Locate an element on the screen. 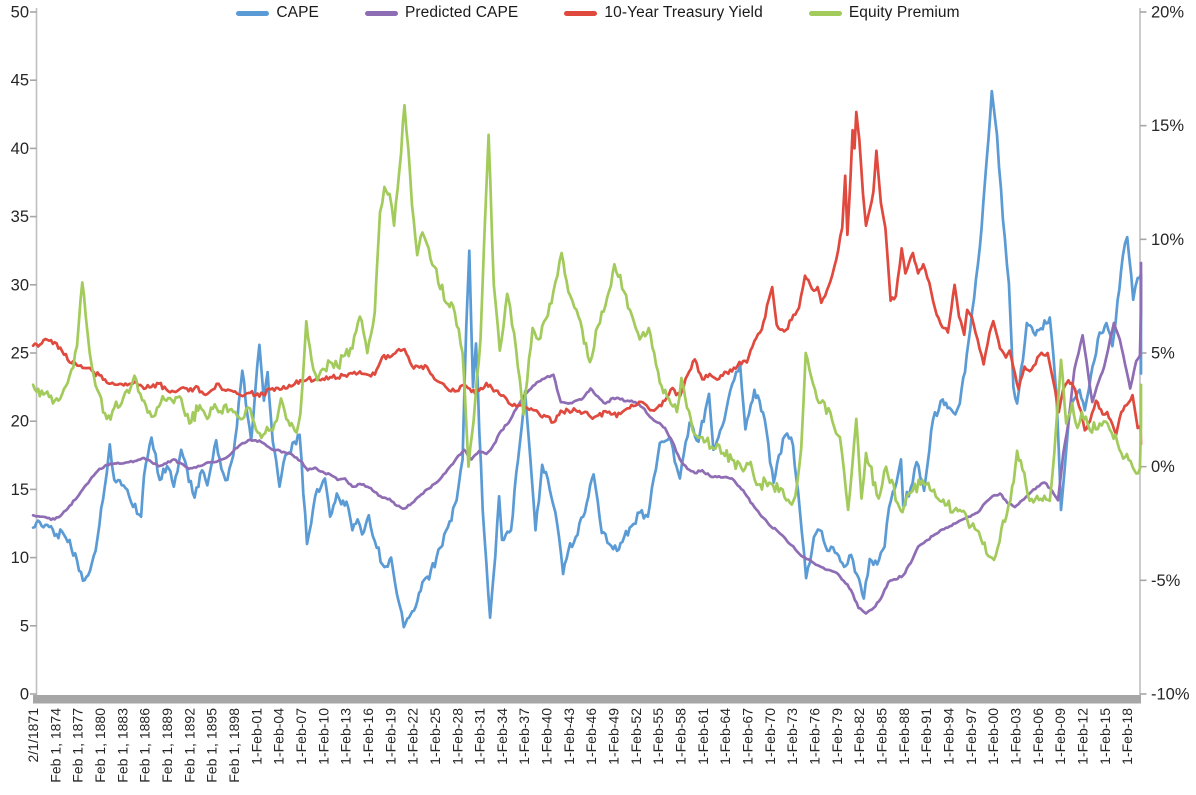 The image size is (1196, 795). x-axis-tick-label: 1-Feb-40 is located at coordinates (547, 736).